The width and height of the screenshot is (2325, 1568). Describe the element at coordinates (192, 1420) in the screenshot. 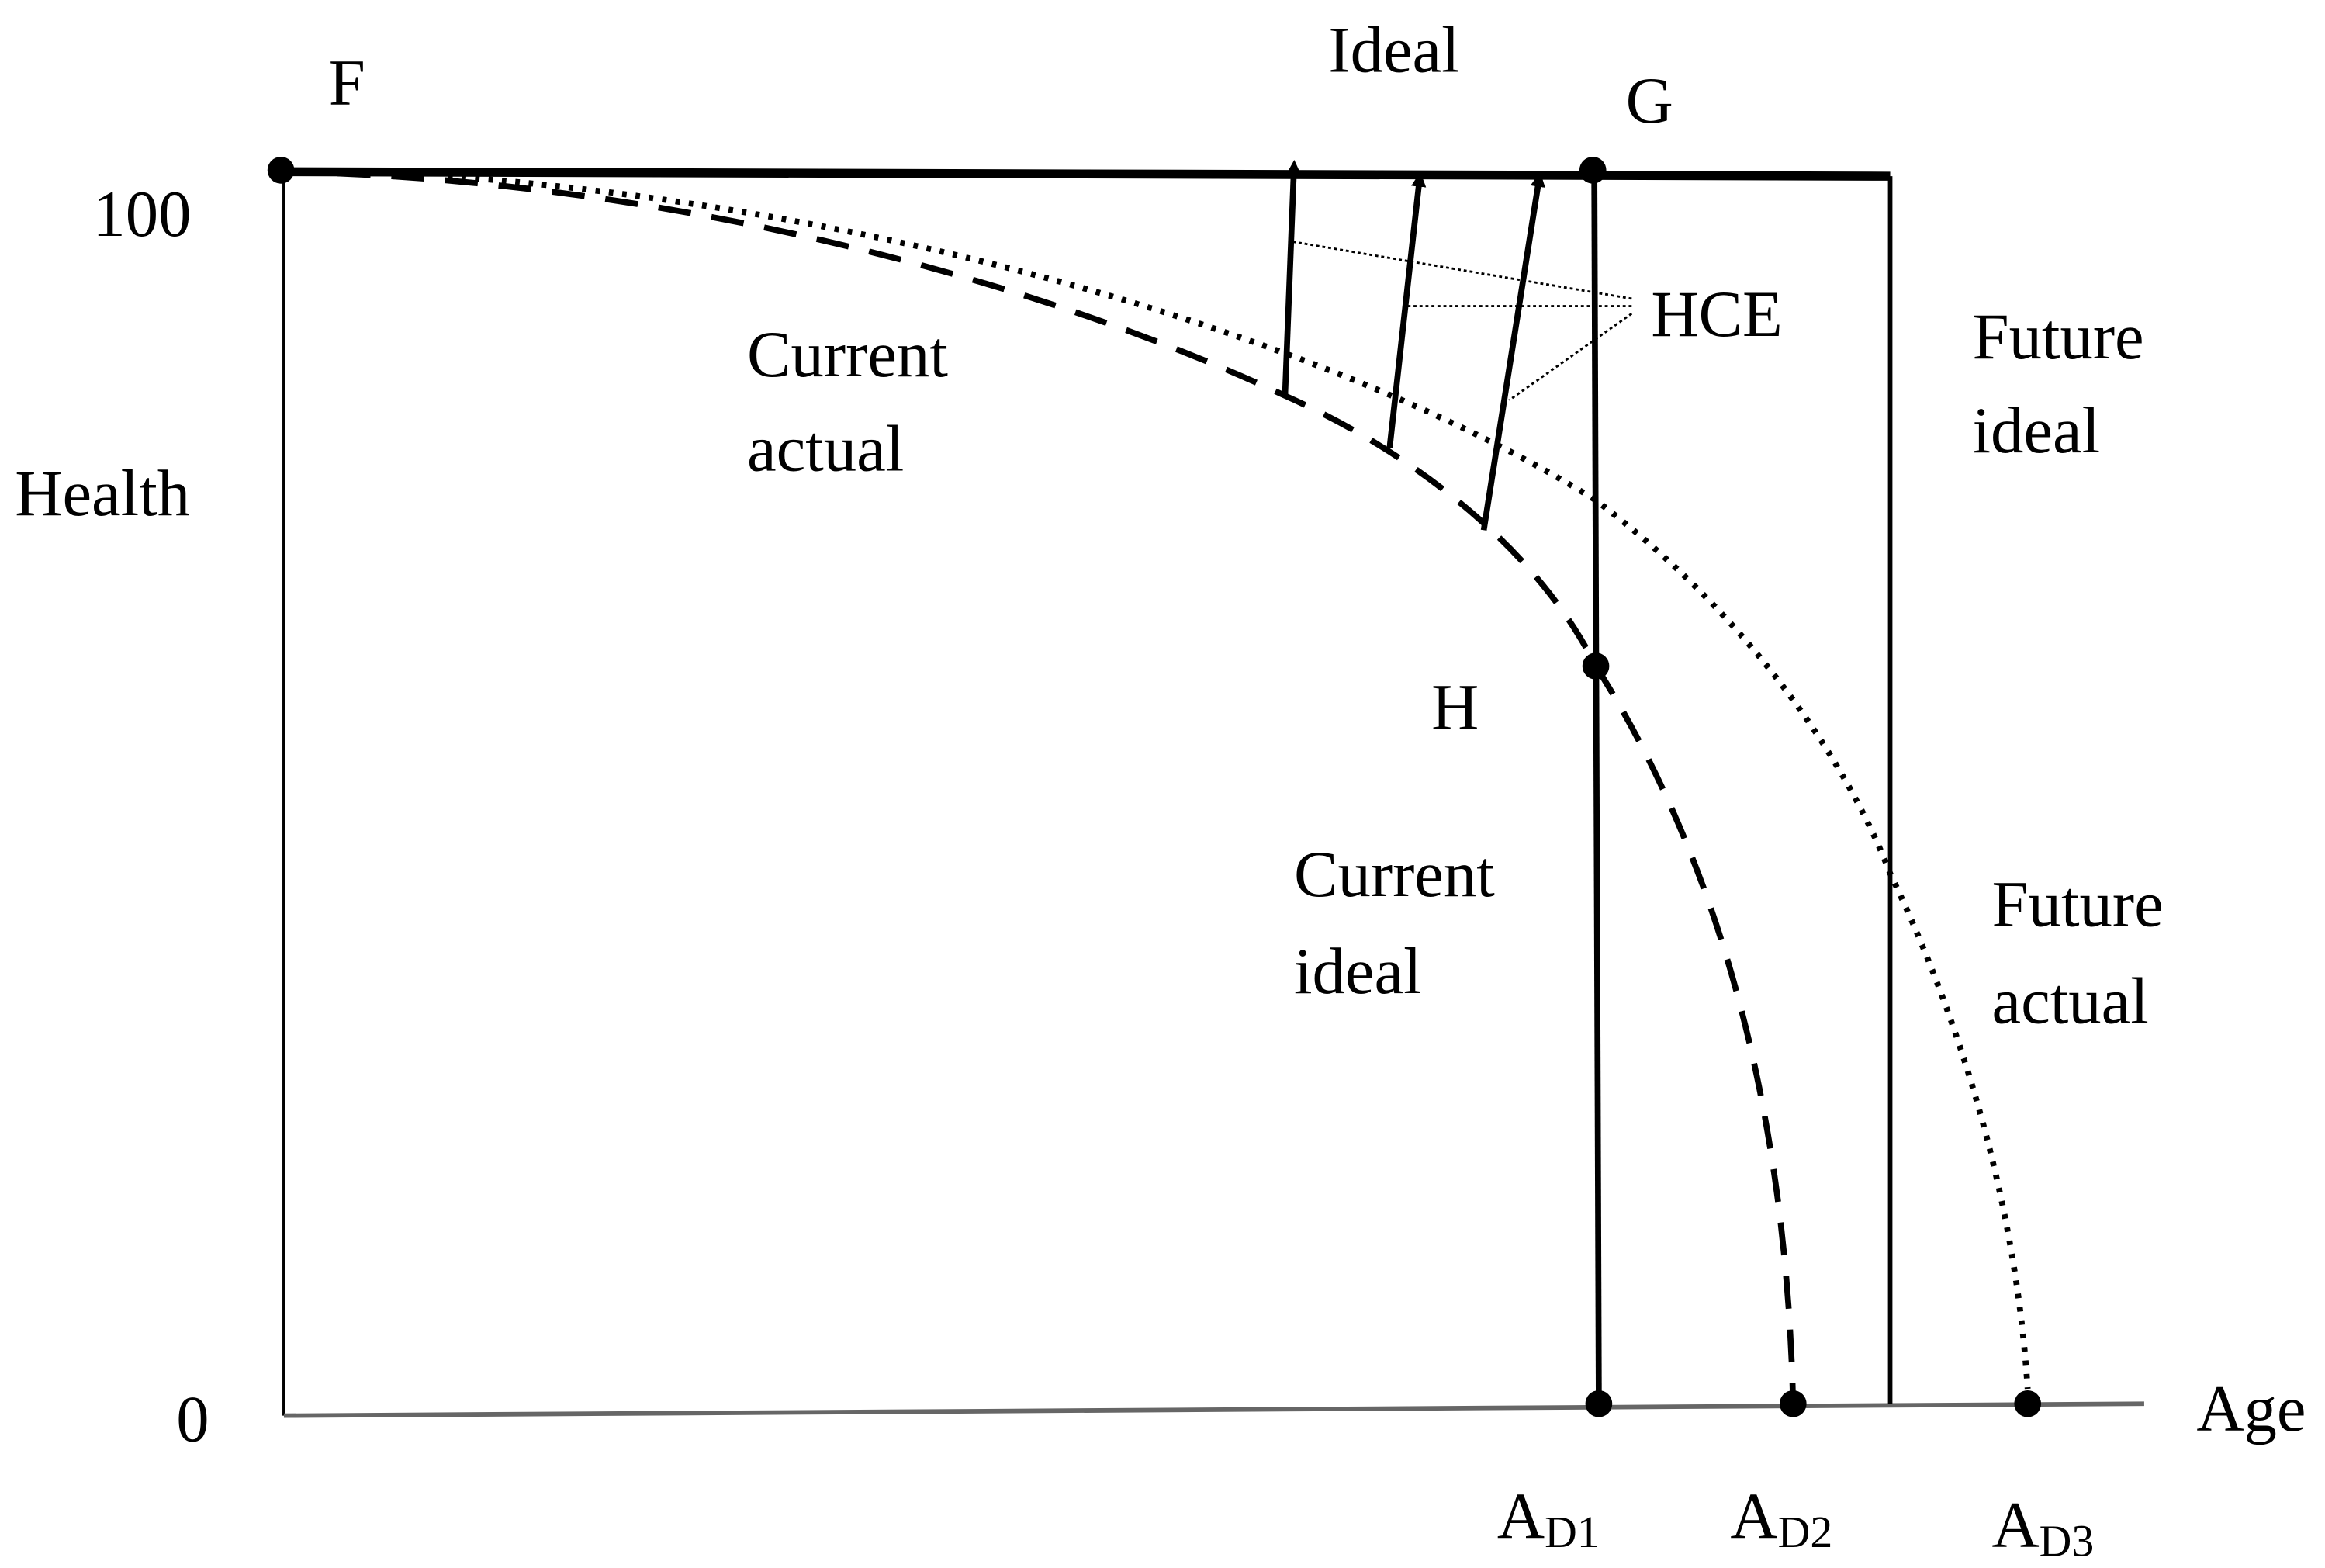

I see `y-bottom-label: 0` at that location.